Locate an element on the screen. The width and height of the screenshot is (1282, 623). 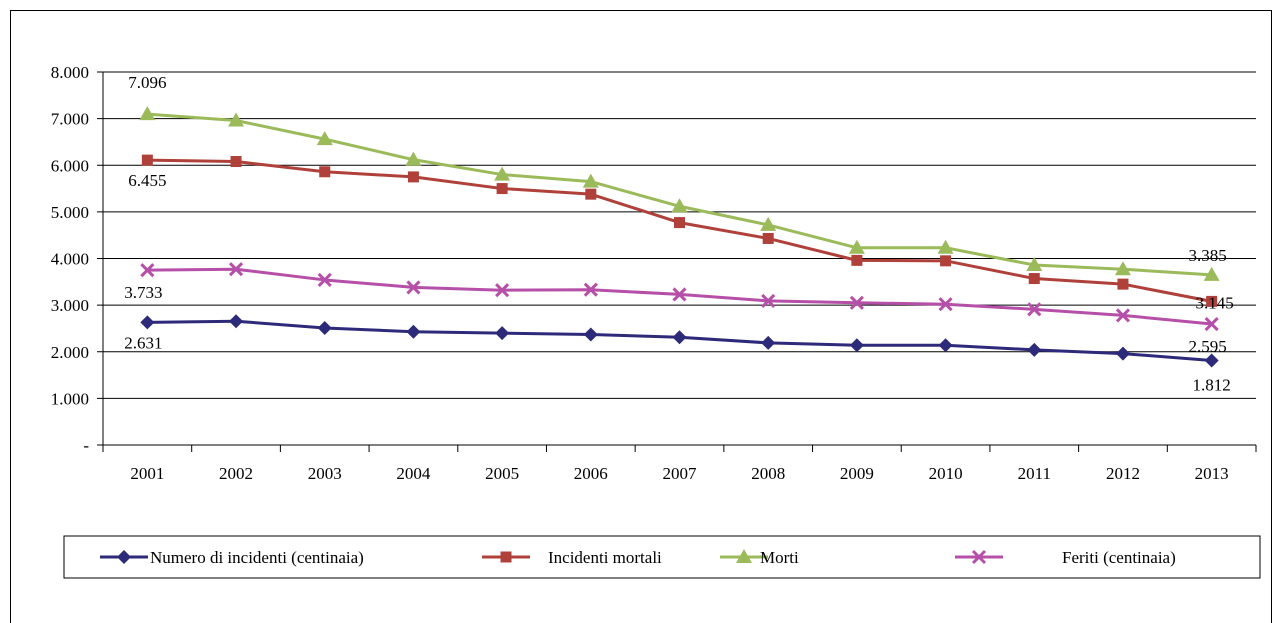
x-tick-label: 2010 is located at coordinates (946, 473).